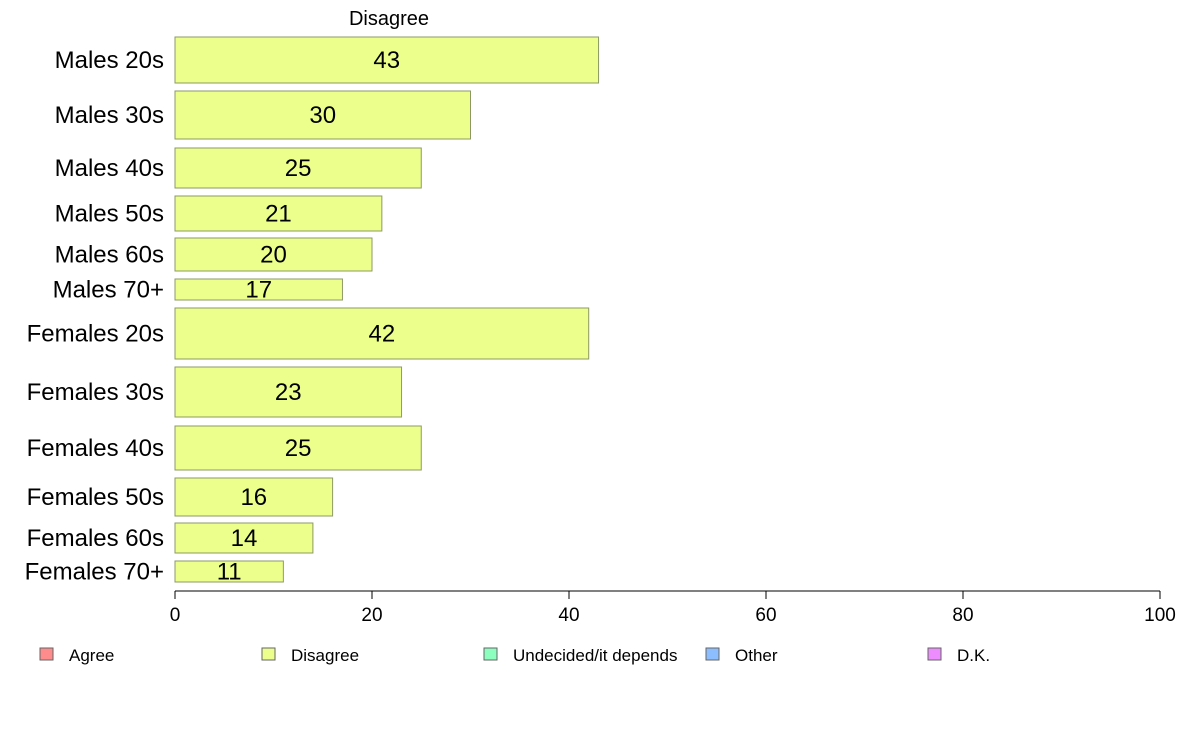 The width and height of the screenshot is (1188, 736). I want to click on bar-females-20s, so click(382, 333).